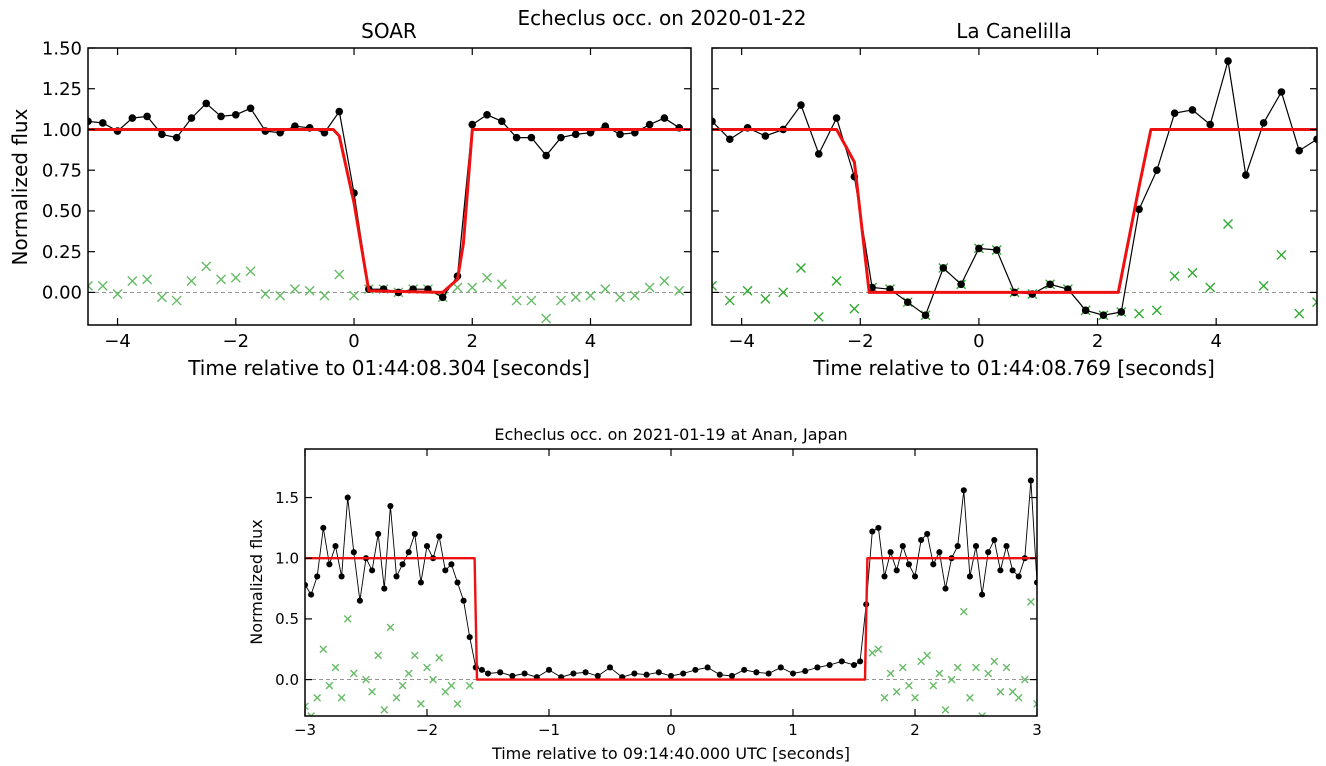  Describe the element at coordinates (590, 341) in the screenshot. I see `soar-xtick-label: 4` at that location.